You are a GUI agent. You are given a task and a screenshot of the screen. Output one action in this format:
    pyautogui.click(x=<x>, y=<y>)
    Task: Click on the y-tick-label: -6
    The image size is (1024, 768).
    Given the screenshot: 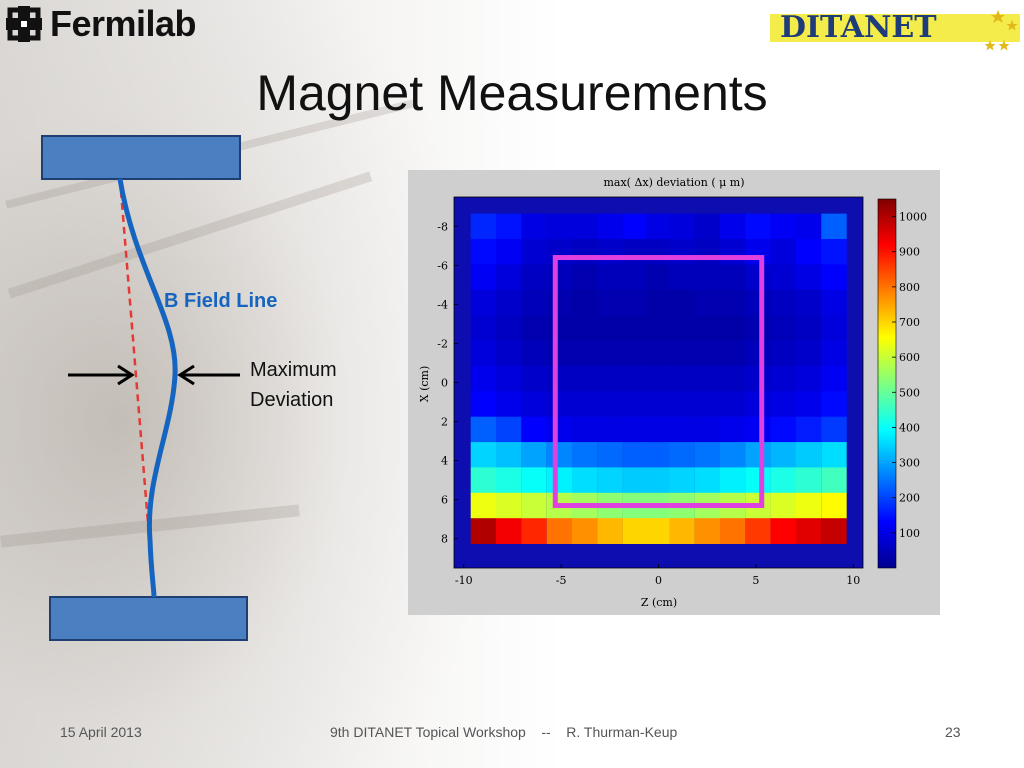 What is the action you would take?
    pyautogui.click(x=442, y=265)
    